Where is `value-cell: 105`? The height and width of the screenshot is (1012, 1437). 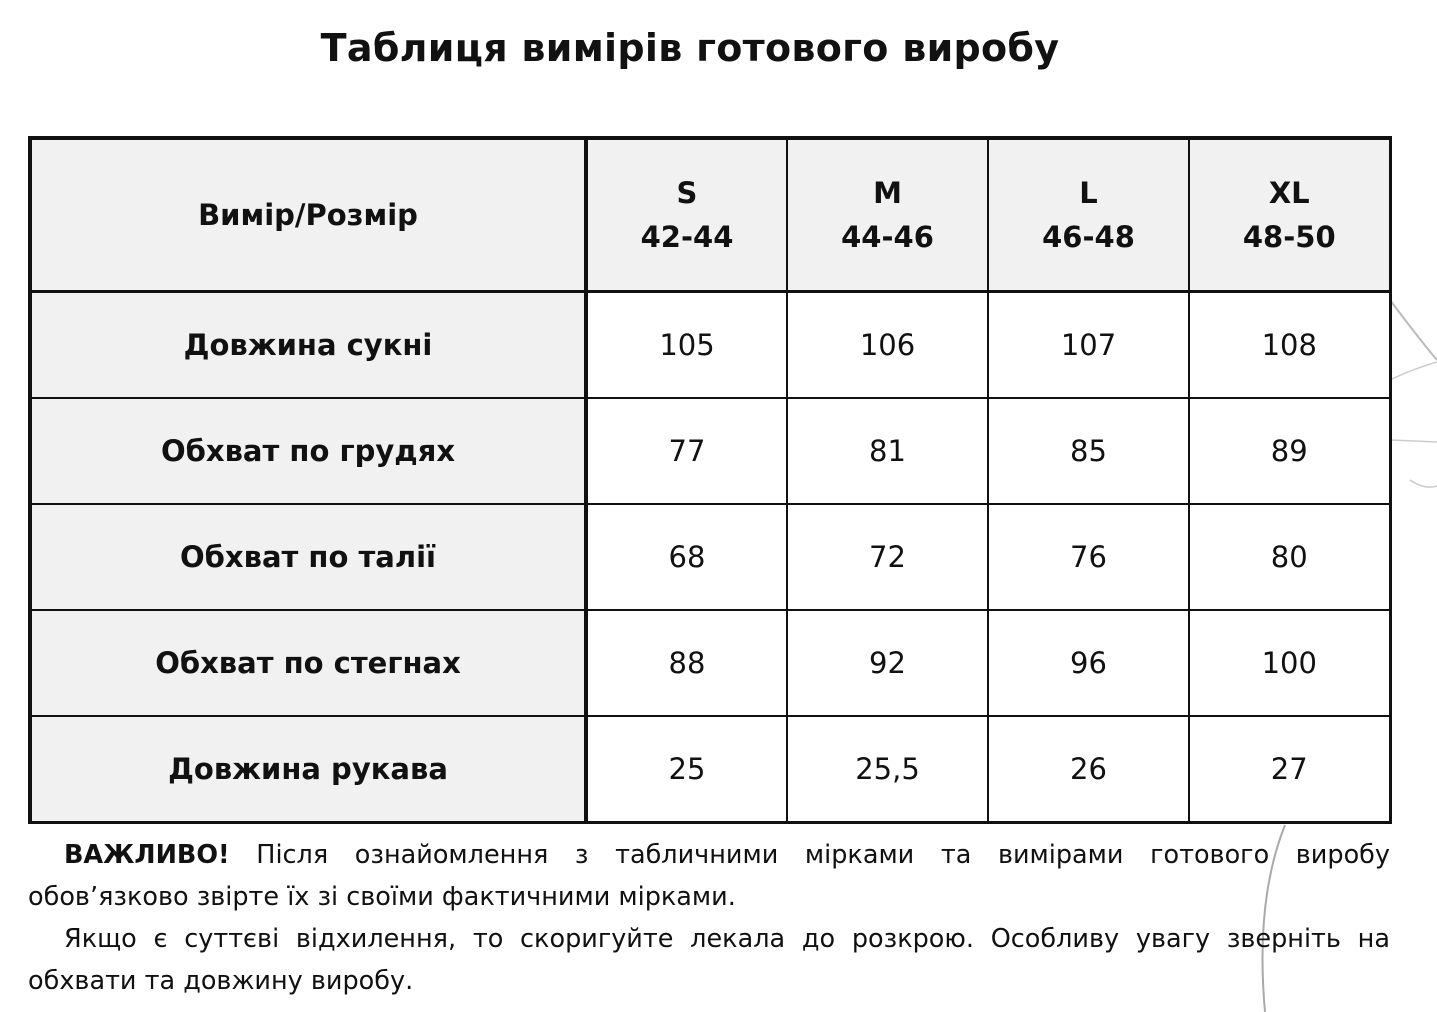 value-cell: 105 is located at coordinates (686, 344).